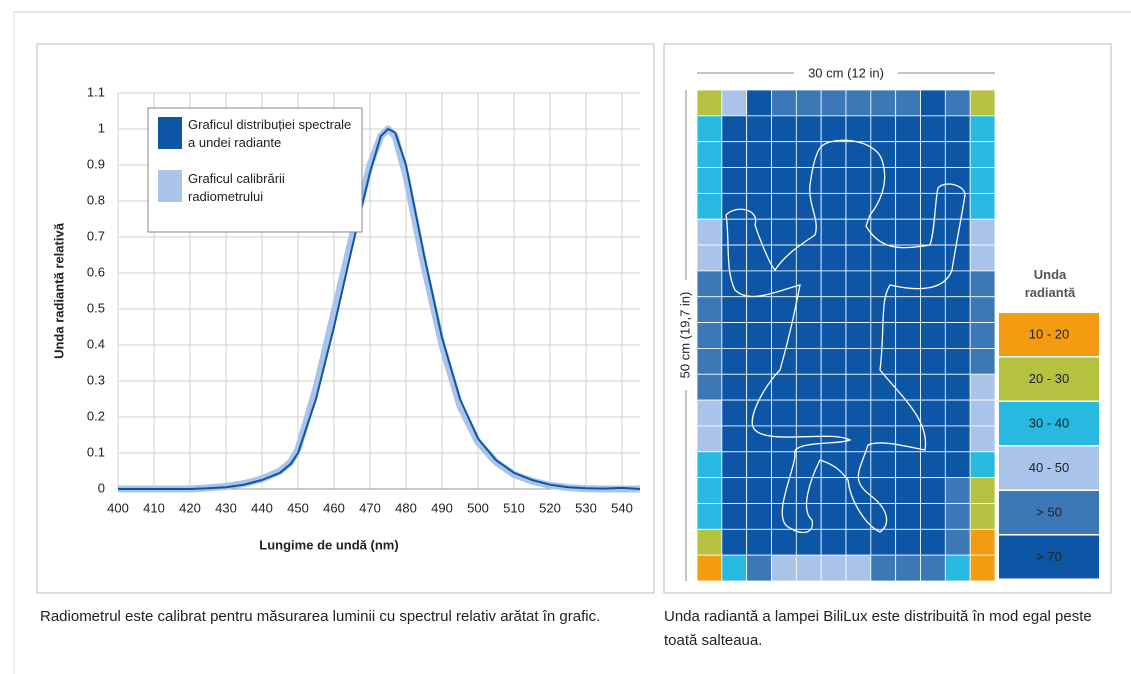 This screenshot has height=674, width=1131. I want to click on y-tick-label: 0.1, so click(96, 451).